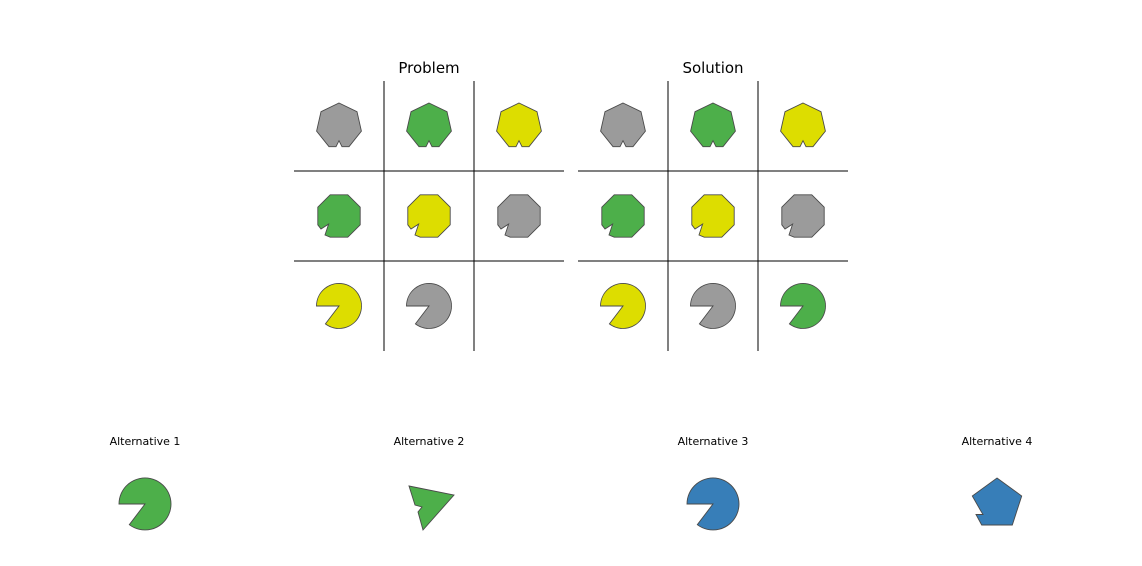  I want to click on problem-panel: Problem, so click(429, 205).